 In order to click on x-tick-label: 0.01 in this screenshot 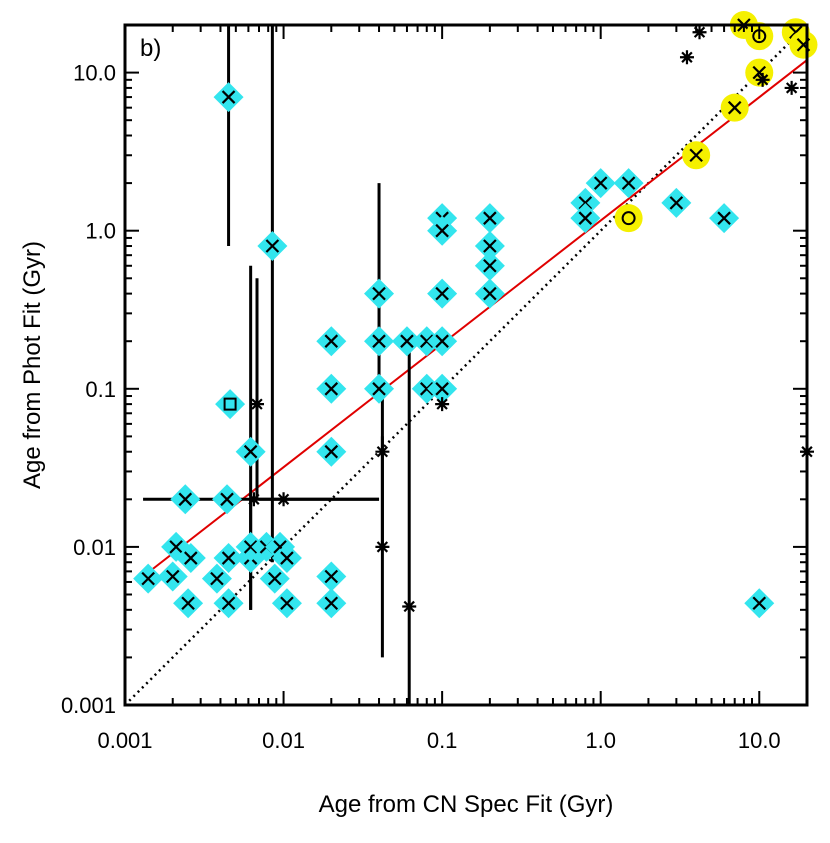, I will do `click(283, 740)`.